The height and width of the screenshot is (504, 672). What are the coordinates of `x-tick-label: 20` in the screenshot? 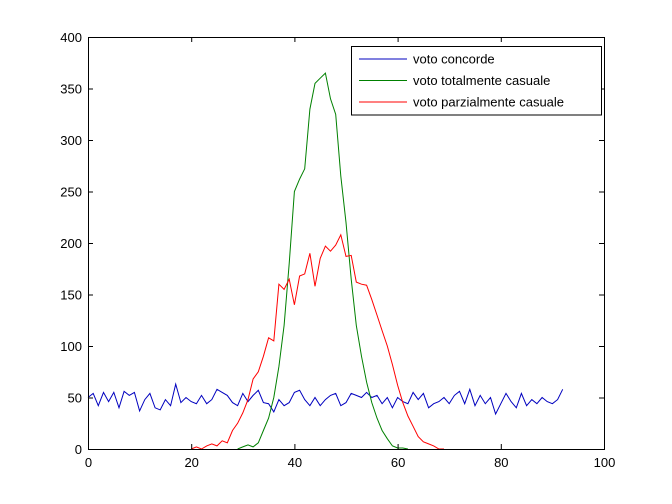 It's located at (191, 462).